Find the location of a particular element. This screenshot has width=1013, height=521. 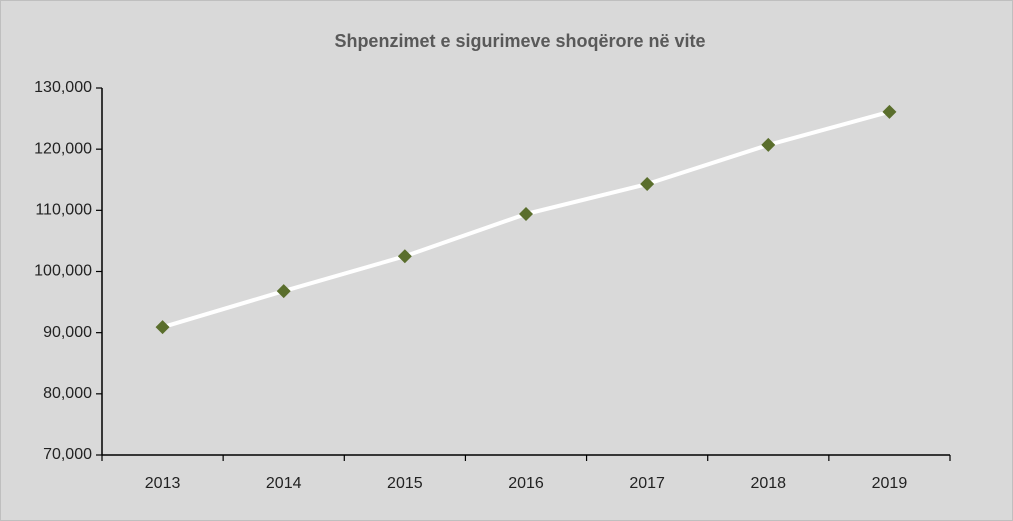

y-tick-label: 100,000 is located at coordinates (63, 271).